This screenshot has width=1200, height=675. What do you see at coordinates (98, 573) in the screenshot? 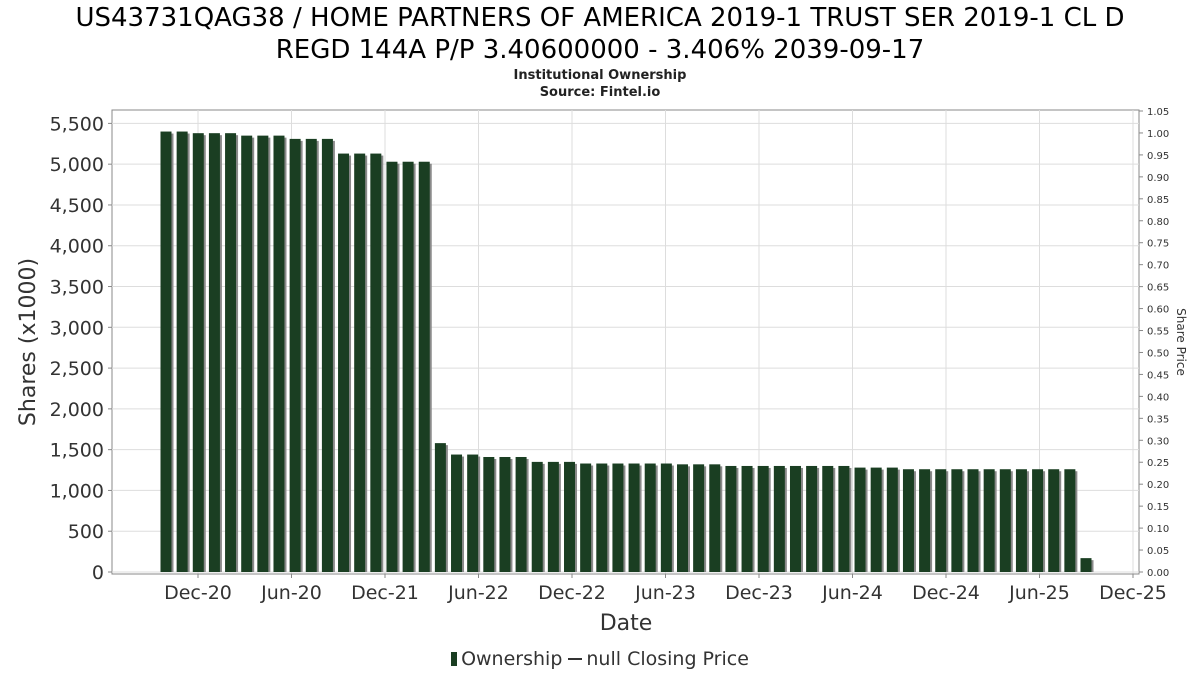
I see `y-tick-label: 0` at bounding box center [98, 573].